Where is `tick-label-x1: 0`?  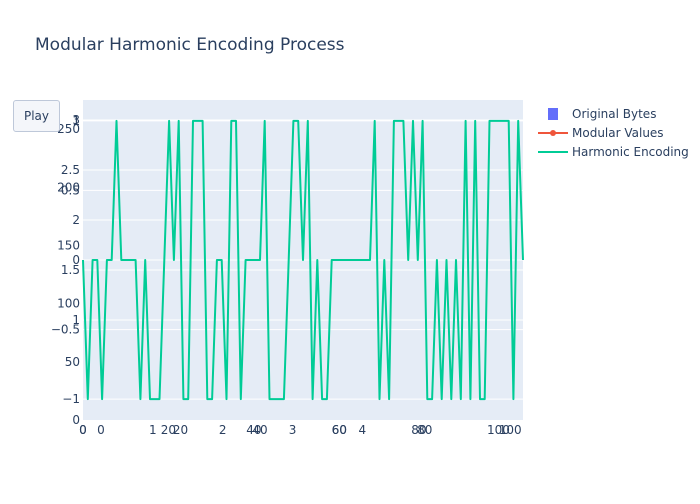 tick-label-x1: 0 is located at coordinates (83, 430).